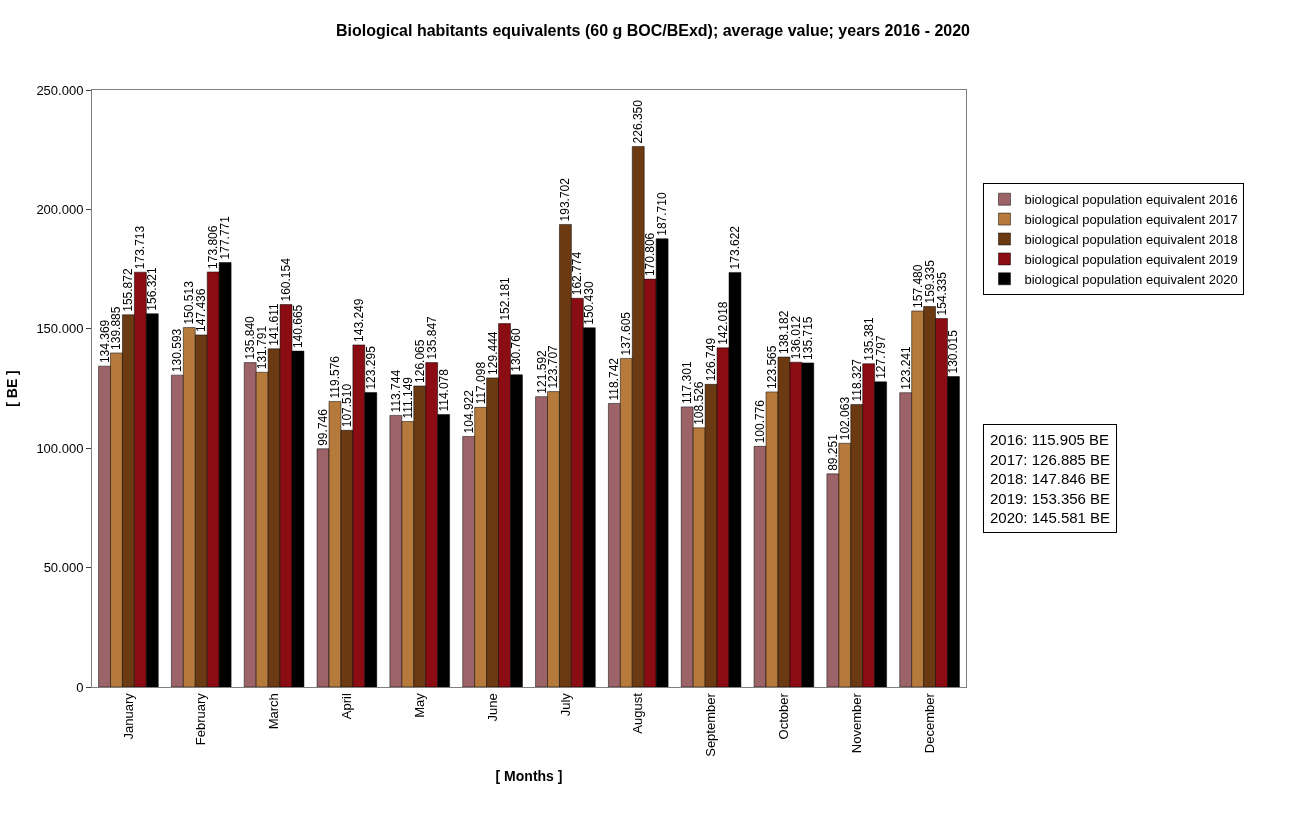 This screenshot has height=817, width=1306. What do you see at coordinates (711, 724) in the screenshot?
I see `x-tick-label: September` at bounding box center [711, 724].